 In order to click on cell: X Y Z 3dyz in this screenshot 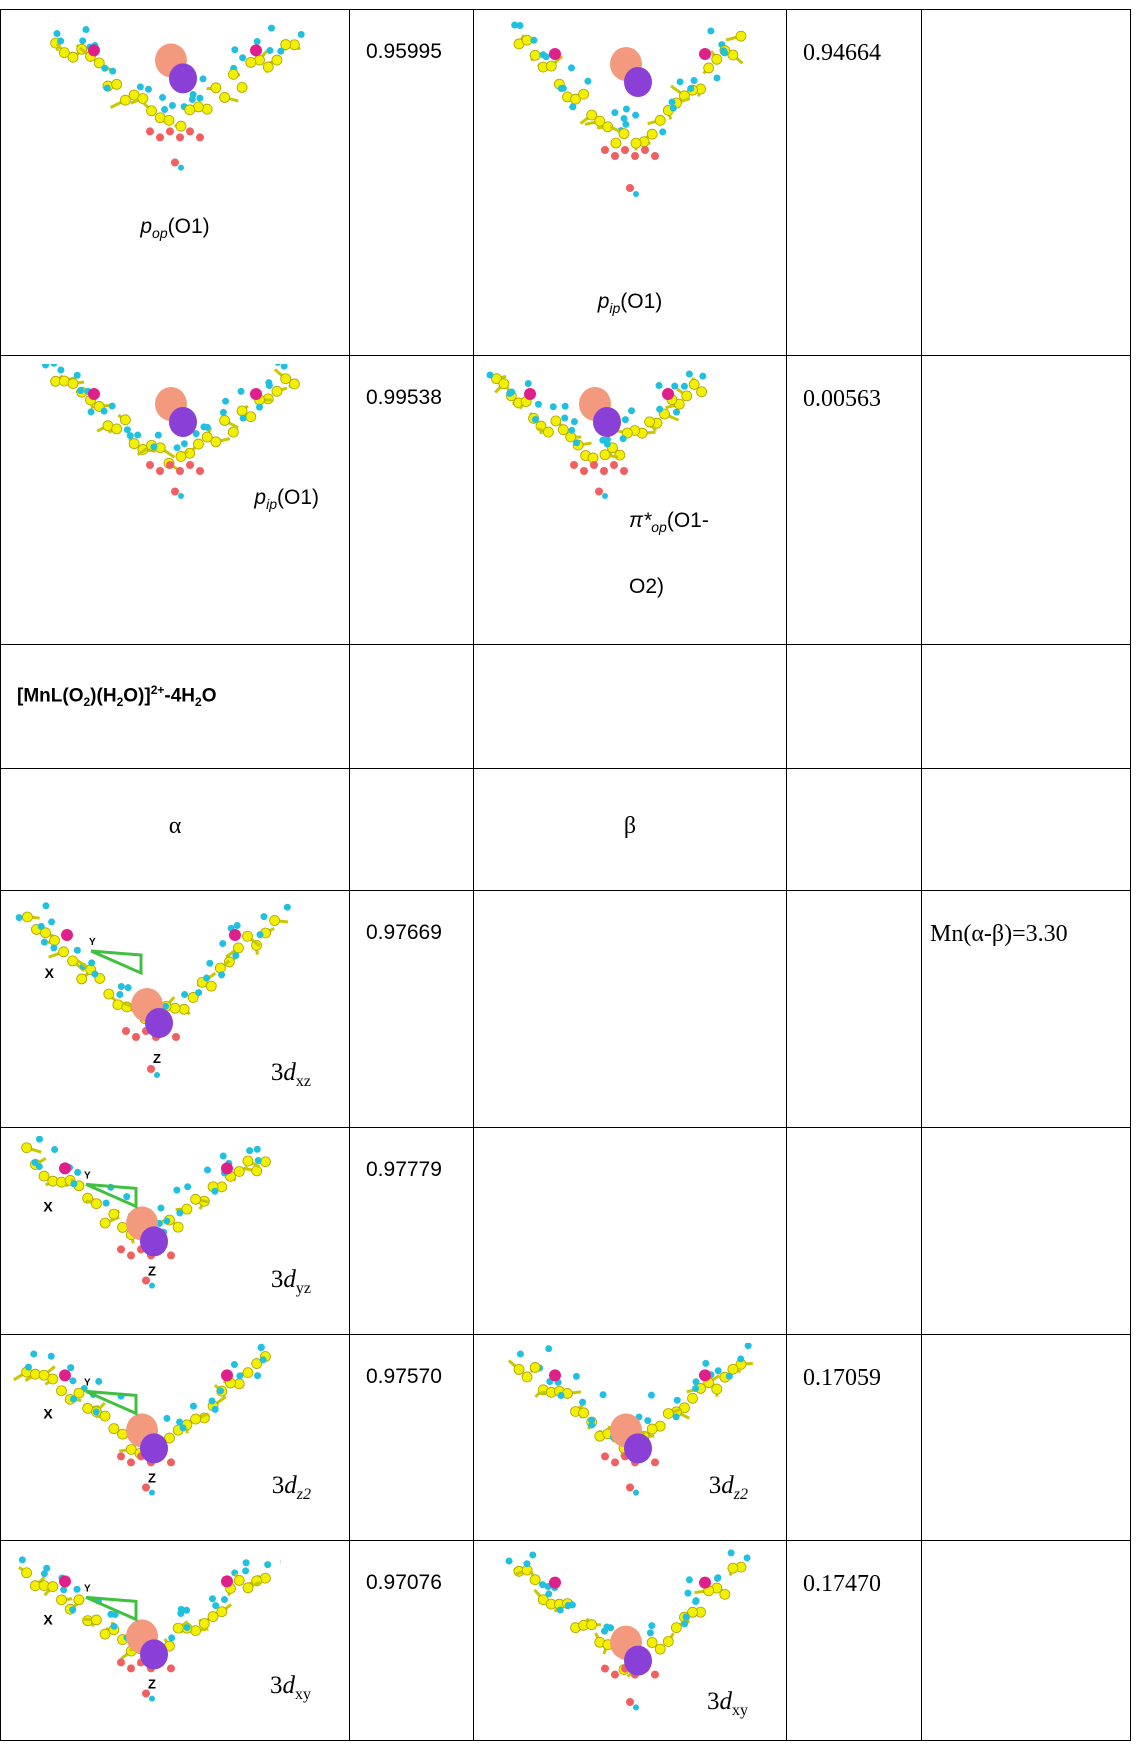, I will do `click(175, 1231)`.